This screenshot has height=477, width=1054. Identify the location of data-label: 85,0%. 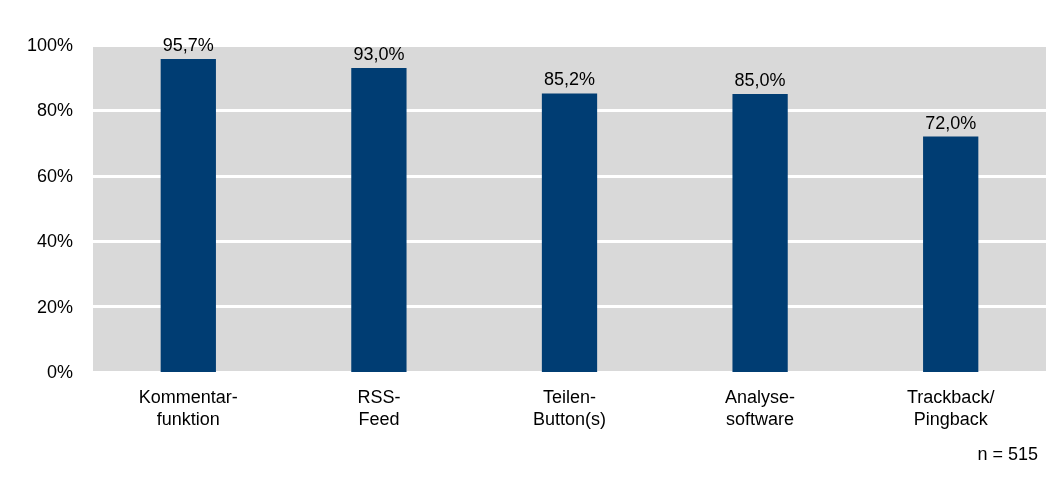
(760, 80).